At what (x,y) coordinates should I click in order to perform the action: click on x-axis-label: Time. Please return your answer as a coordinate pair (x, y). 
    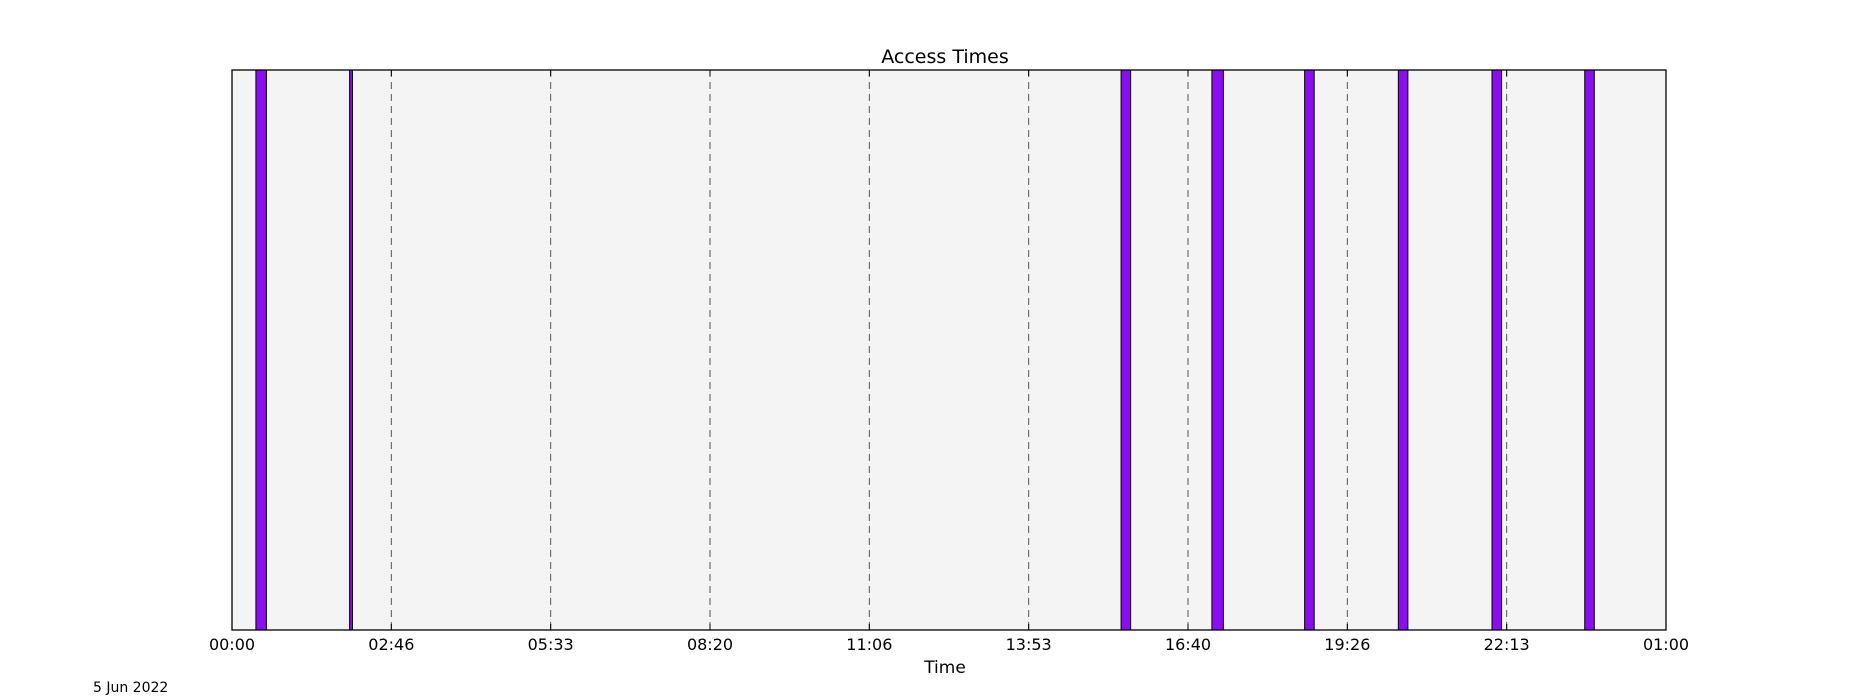
    Looking at the image, I should click on (944, 668).